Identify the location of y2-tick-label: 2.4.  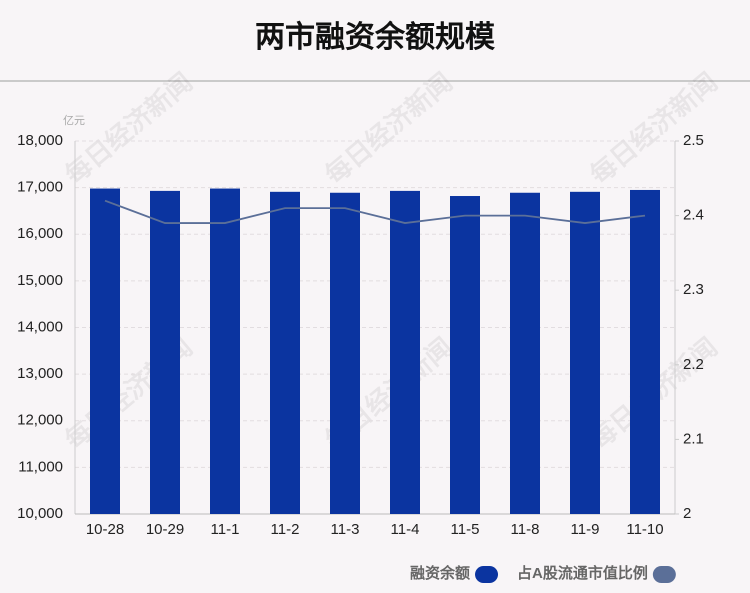
(693, 215).